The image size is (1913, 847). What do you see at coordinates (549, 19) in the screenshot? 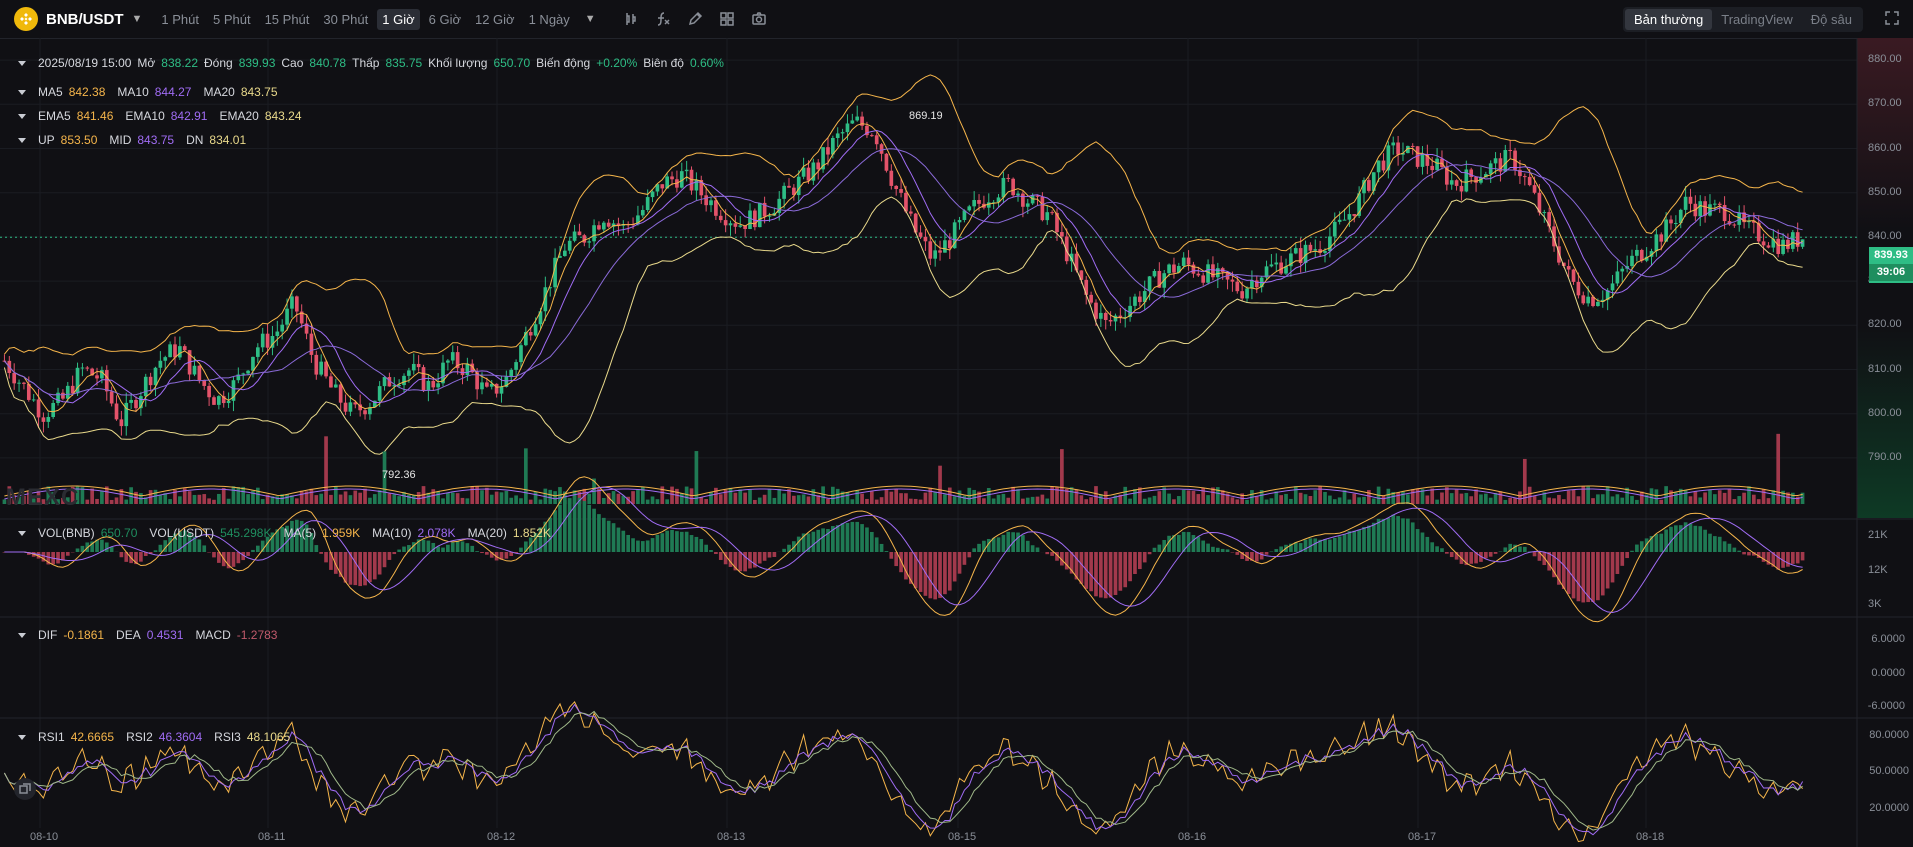
I see `timeframe-7: 1 Ngày` at bounding box center [549, 19].